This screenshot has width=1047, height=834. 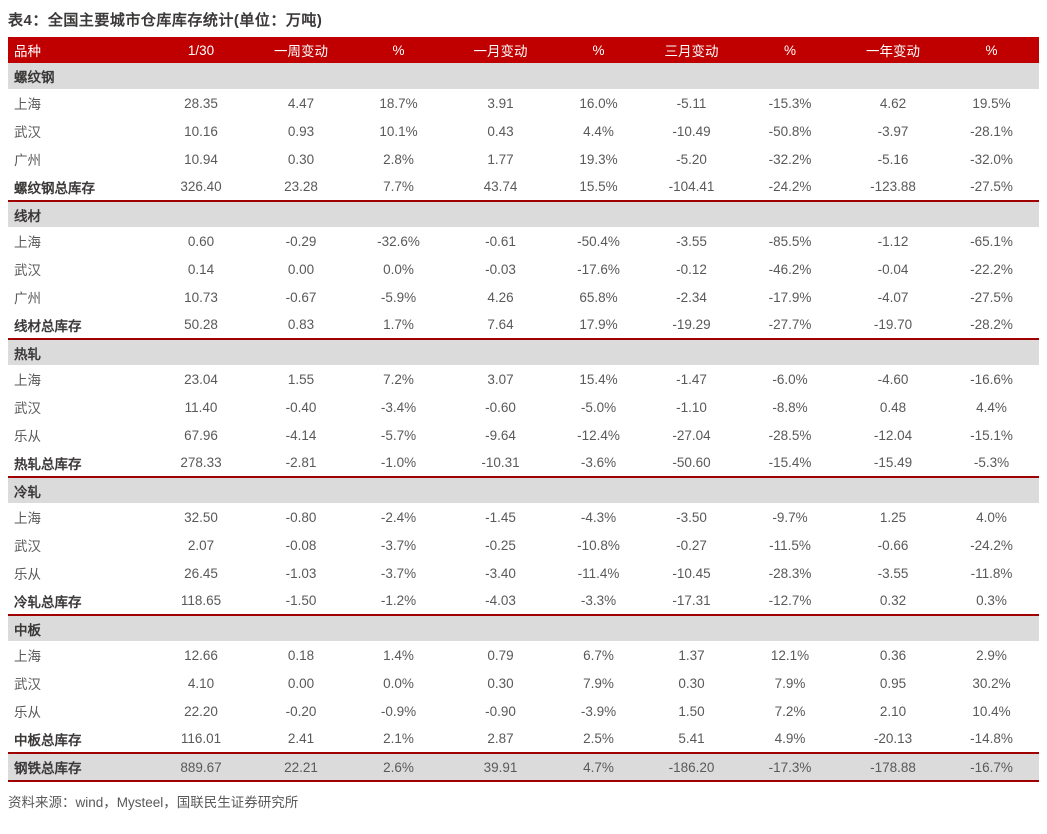 What do you see at coordinates (790, 655) in the screenshot?
I see `value-cell: 12.1%` at bounding box center [790, 655].